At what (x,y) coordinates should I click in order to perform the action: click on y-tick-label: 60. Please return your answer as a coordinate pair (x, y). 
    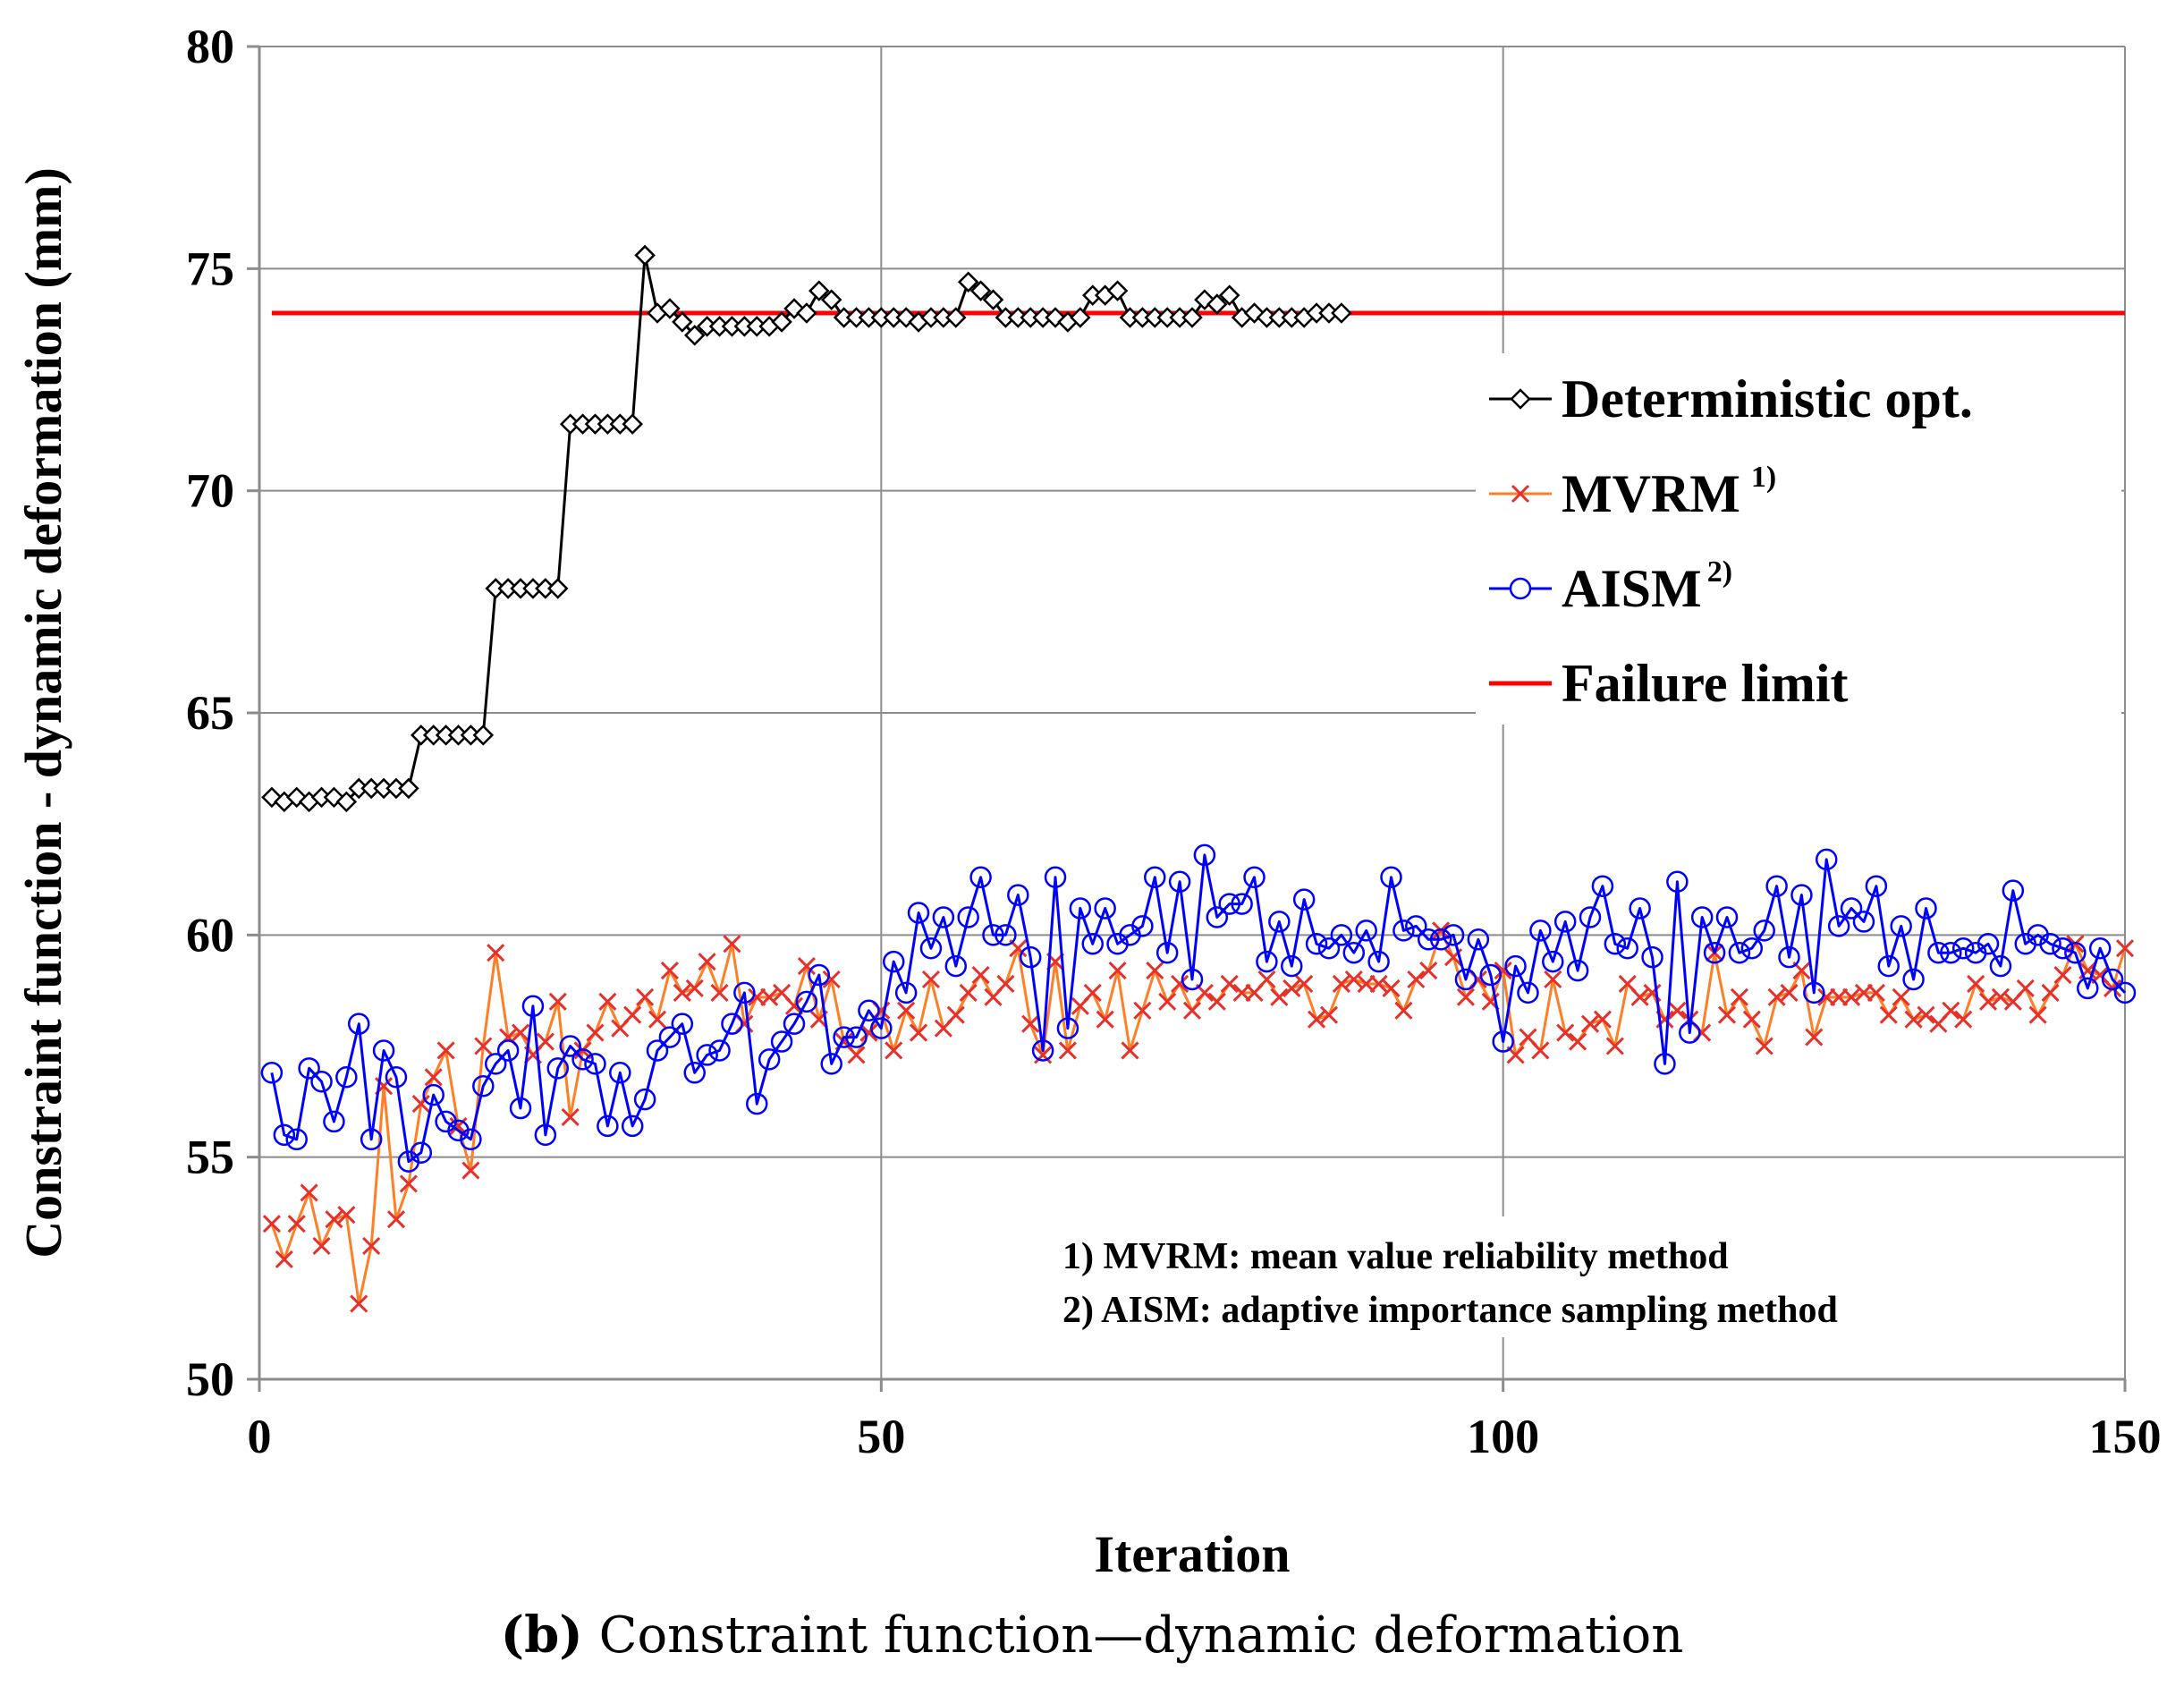
    Looking at the image, I should click on (210, 935).